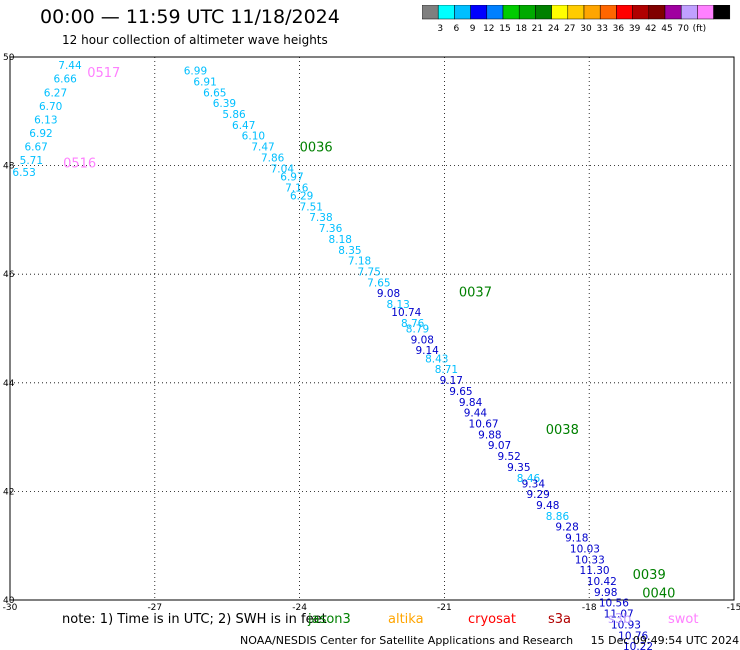 This screenshot has width=740, height=650. I want to click on wave-height-value: 7.51, so click(311, 207).